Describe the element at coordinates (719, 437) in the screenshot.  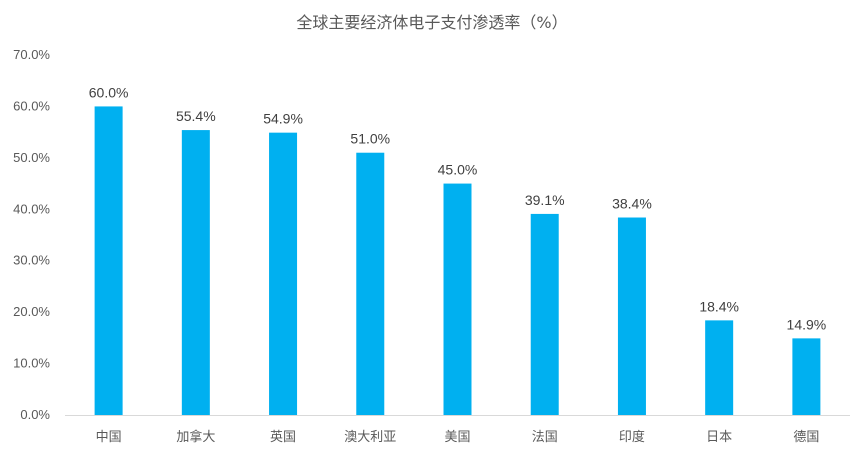
I see `x-tick-label: 日本` at that location.